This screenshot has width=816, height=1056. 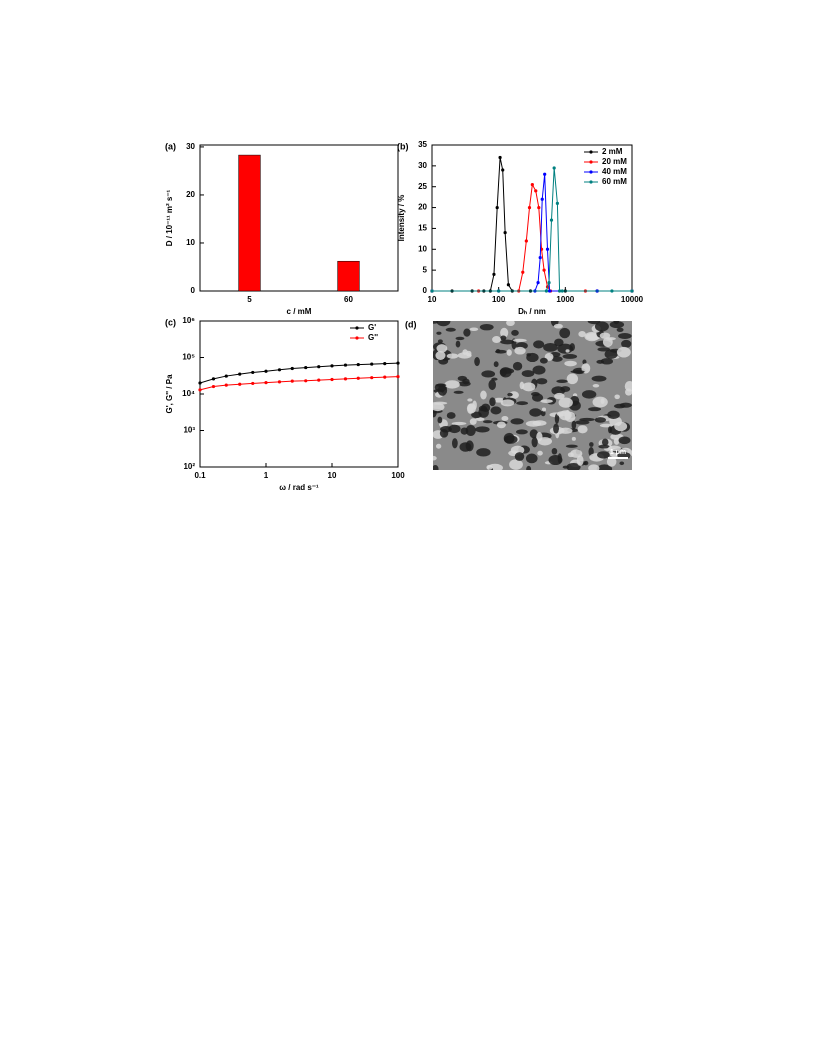 What do you see at coordinates (372, 327) in the screenshot?
I see `legend-label: G'` at bounding box center [372, 327].